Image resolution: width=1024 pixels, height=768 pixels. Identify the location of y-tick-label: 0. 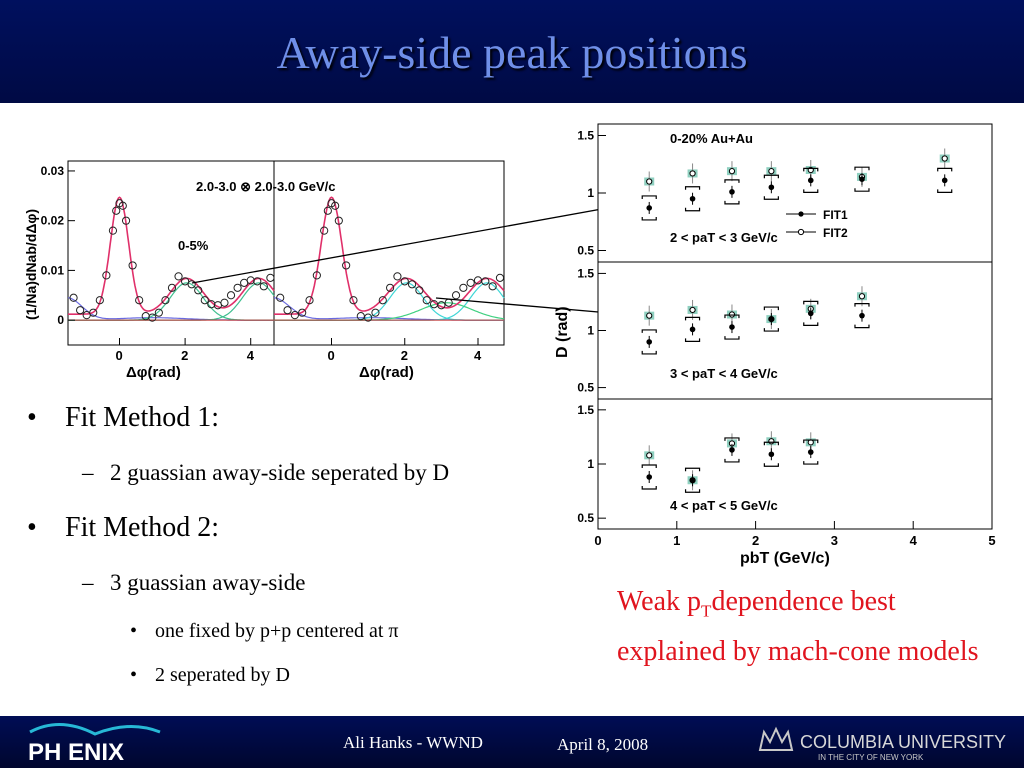
(60, 320).